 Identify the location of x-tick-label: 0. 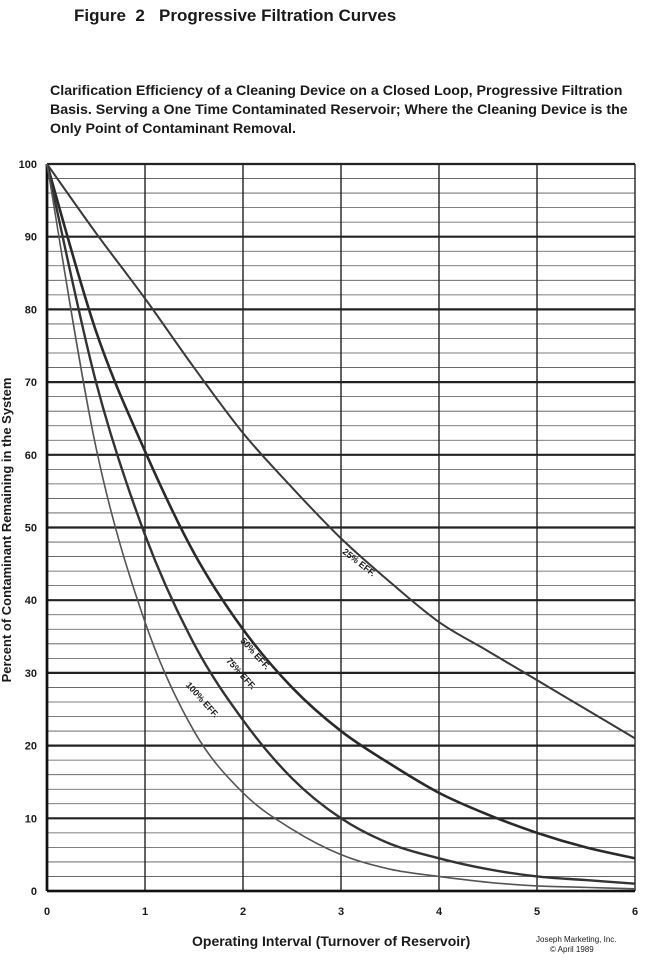
(47, 912).